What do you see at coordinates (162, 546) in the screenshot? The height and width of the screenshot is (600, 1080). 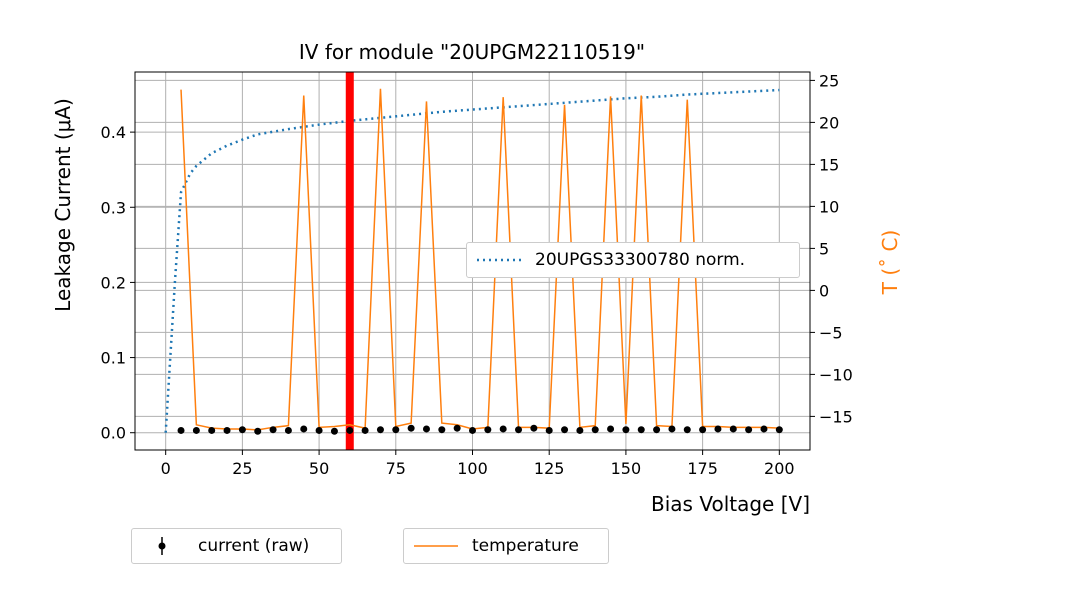 I see `legend-current-marker-icon` at bounding box center [162, 546].